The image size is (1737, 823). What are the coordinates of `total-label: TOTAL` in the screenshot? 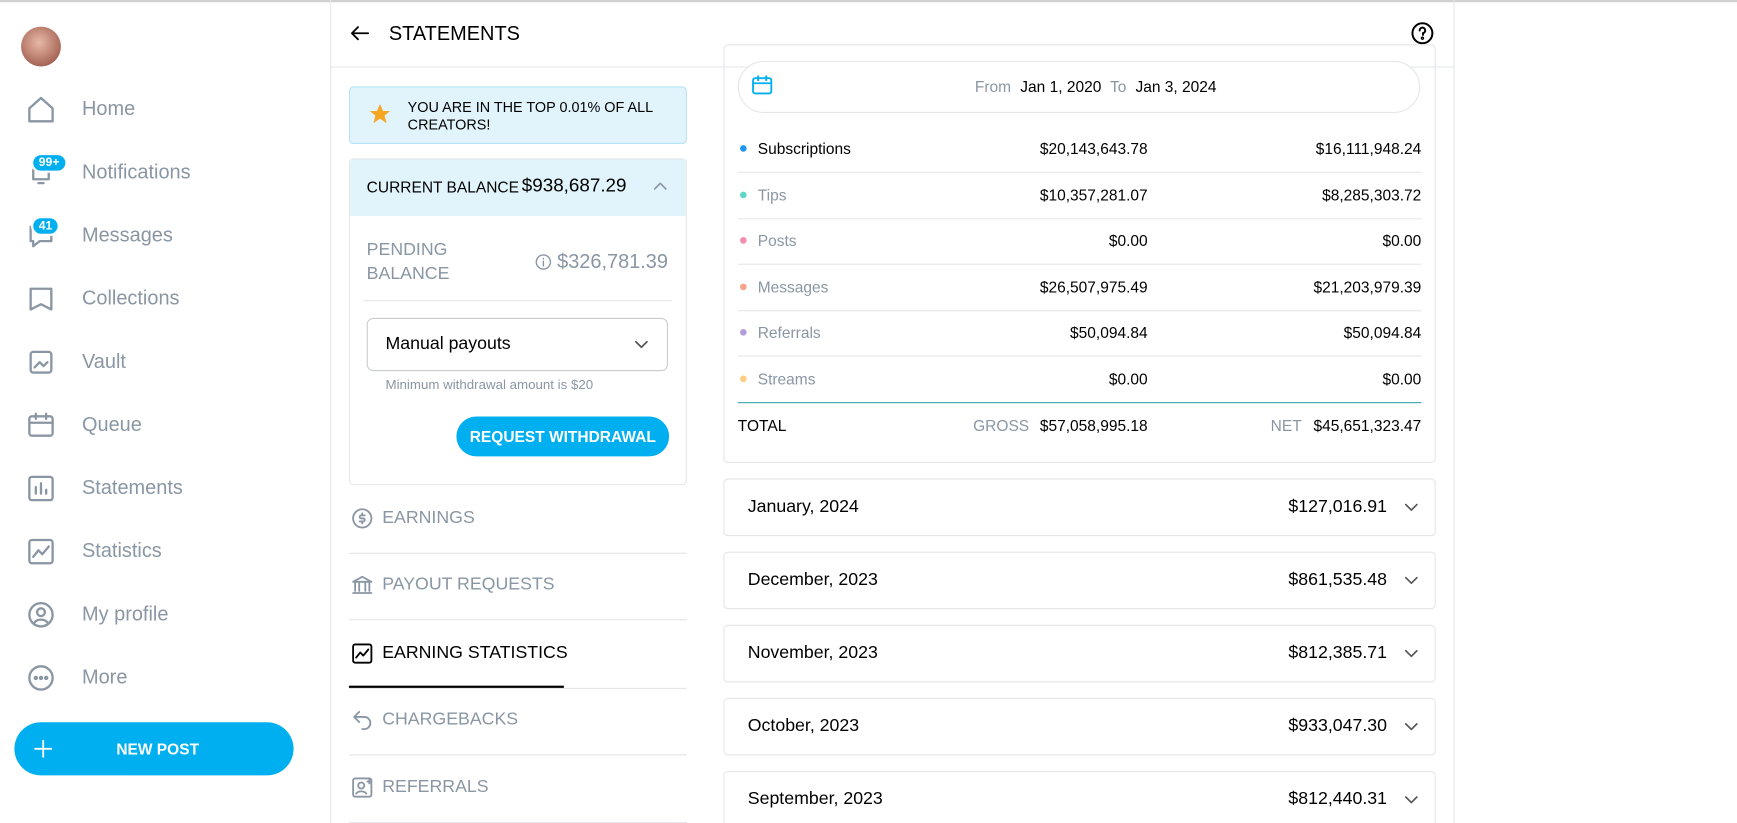 It's located at (762, 425).